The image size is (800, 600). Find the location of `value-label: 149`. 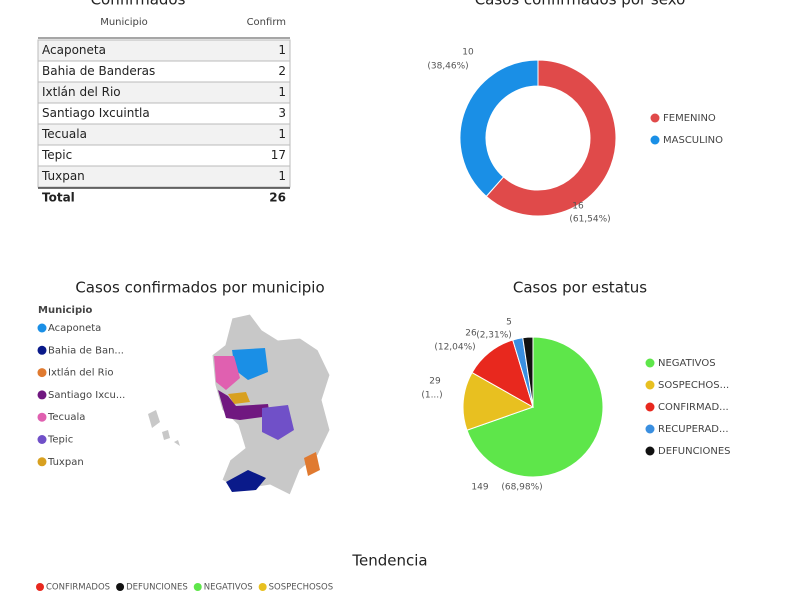

value-label: 149 is located at coordinates (479, 488).